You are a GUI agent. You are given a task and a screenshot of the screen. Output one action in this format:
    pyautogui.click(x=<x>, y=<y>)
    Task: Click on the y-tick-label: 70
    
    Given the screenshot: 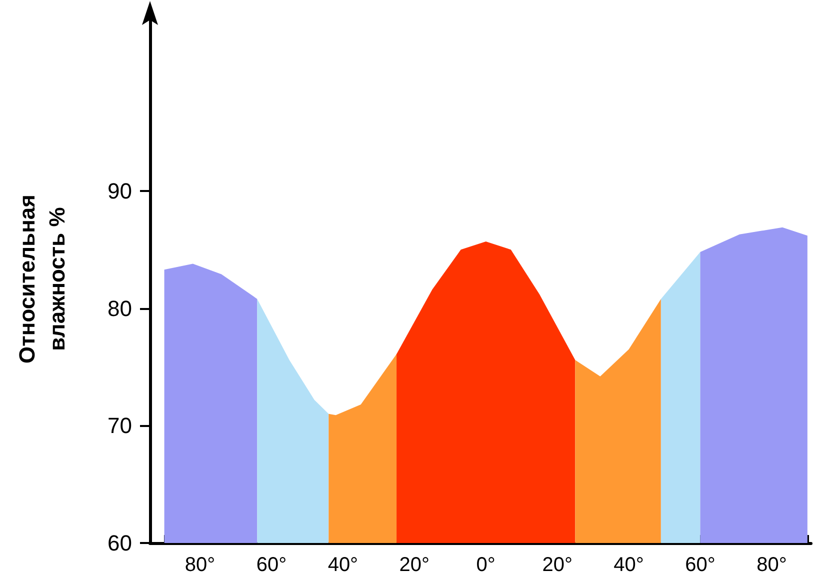 What is the action you would take?
    pyautogui.click(x=120, y=425)
    